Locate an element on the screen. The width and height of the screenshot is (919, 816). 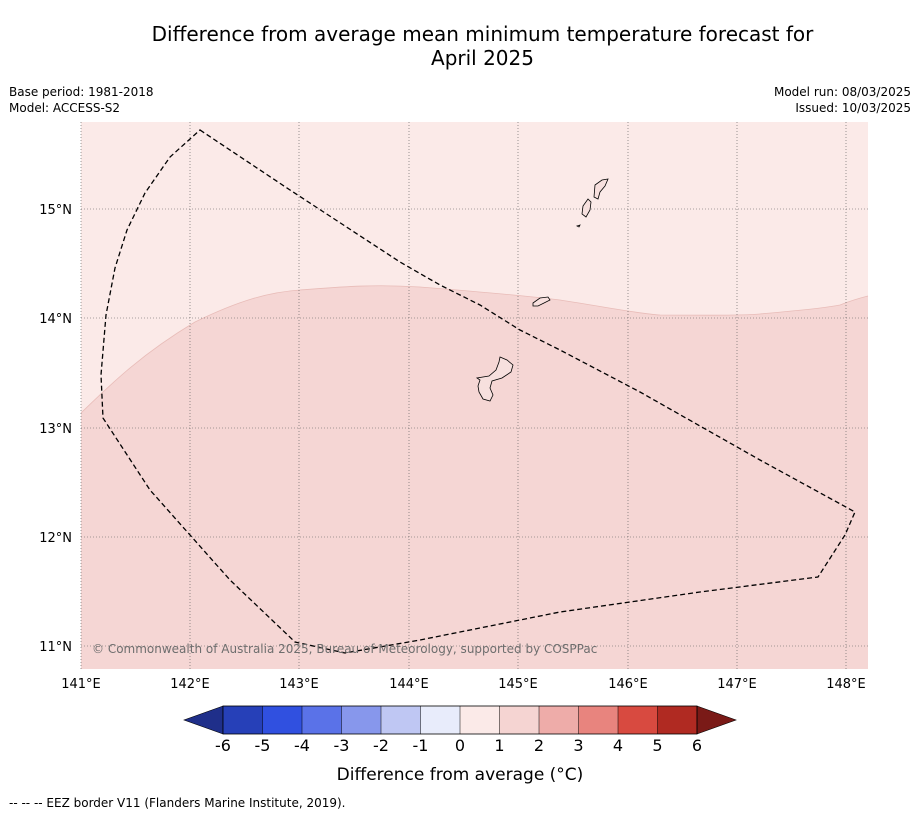
island-saipan is located at coordinates (601, 189).